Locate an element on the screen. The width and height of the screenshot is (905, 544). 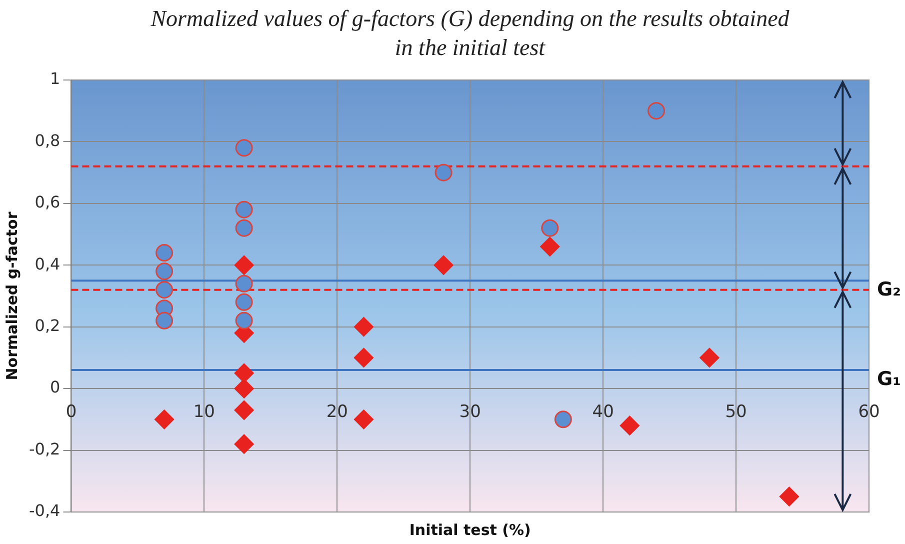
ref-line-label: G₁ is located at coordinates (889, 379).